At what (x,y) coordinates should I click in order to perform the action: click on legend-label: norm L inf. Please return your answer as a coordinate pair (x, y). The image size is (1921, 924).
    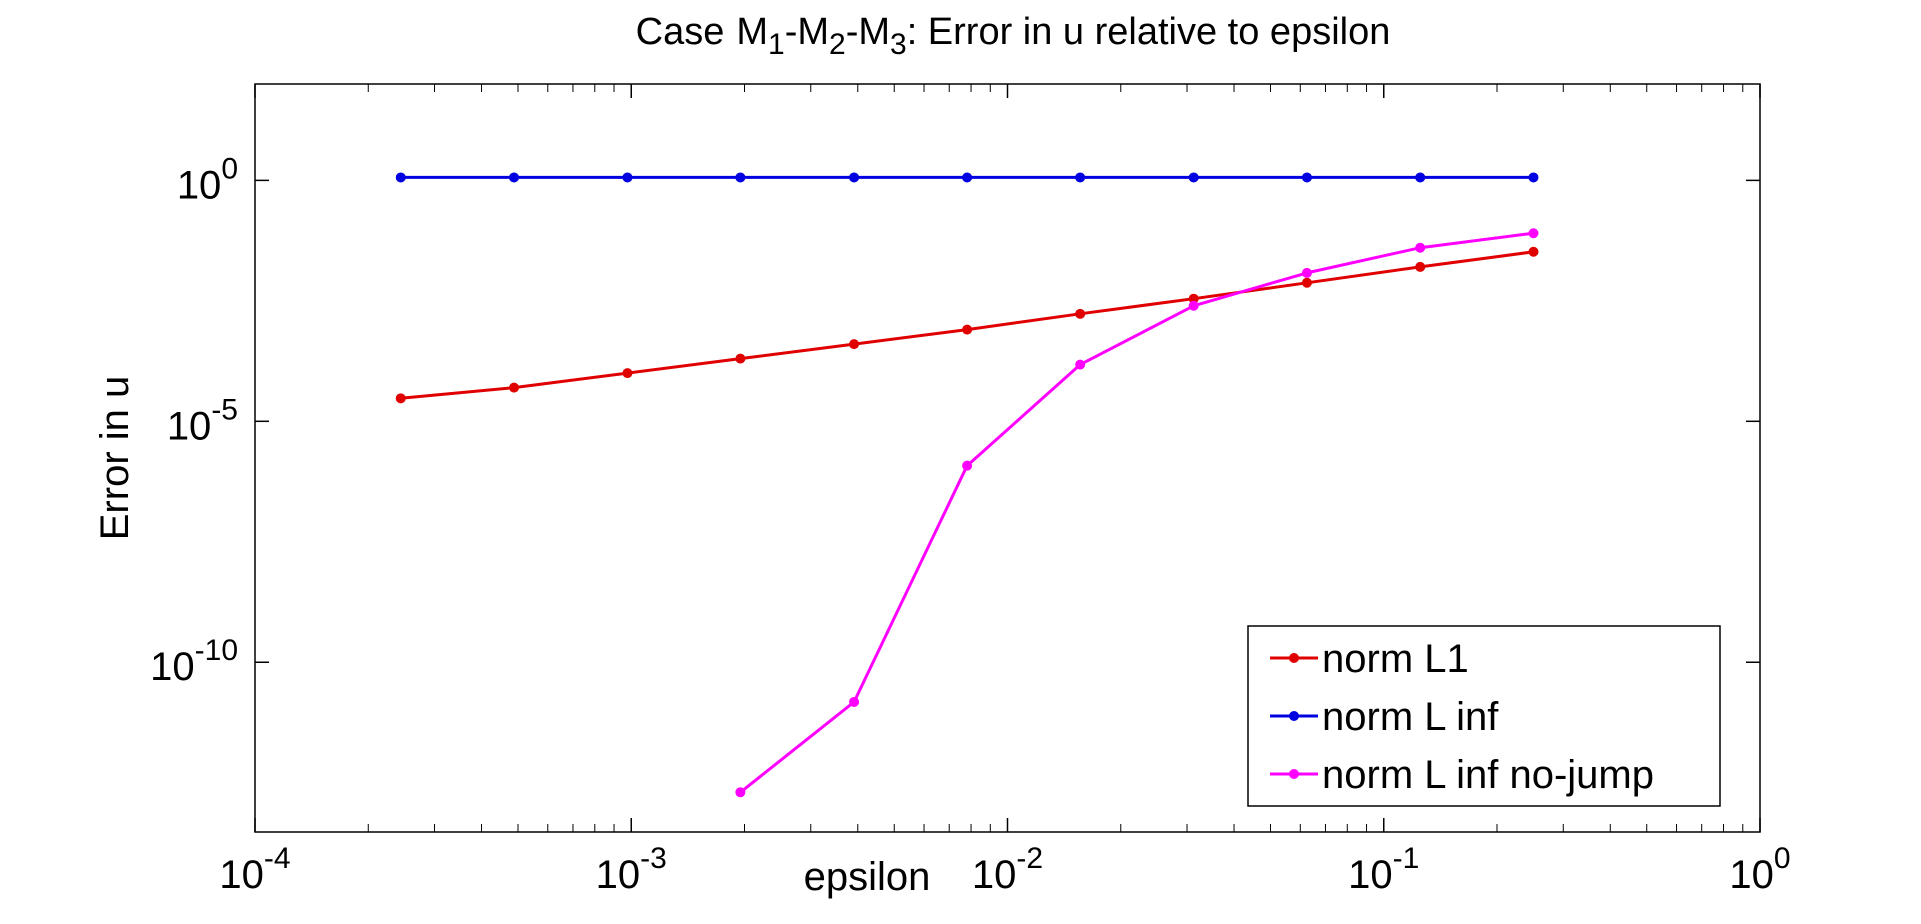
    Looking at the image, I should click on (1410, 717).